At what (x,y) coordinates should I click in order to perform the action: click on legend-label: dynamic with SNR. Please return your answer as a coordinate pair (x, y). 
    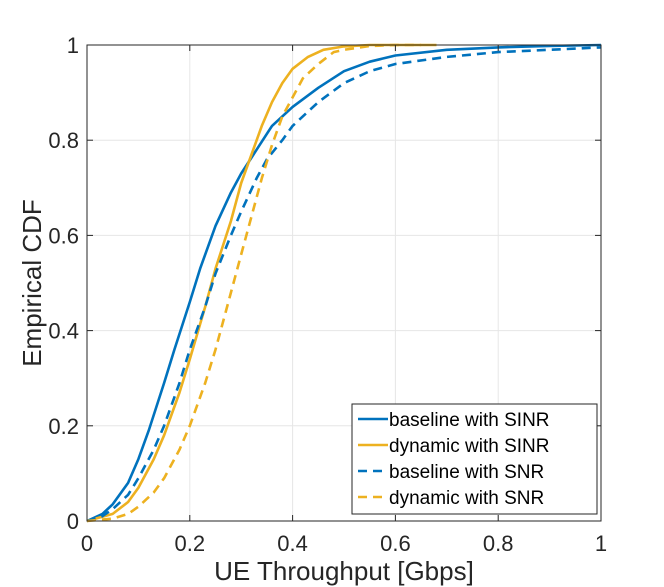
    Looking at the image, I should click on (466, 498).